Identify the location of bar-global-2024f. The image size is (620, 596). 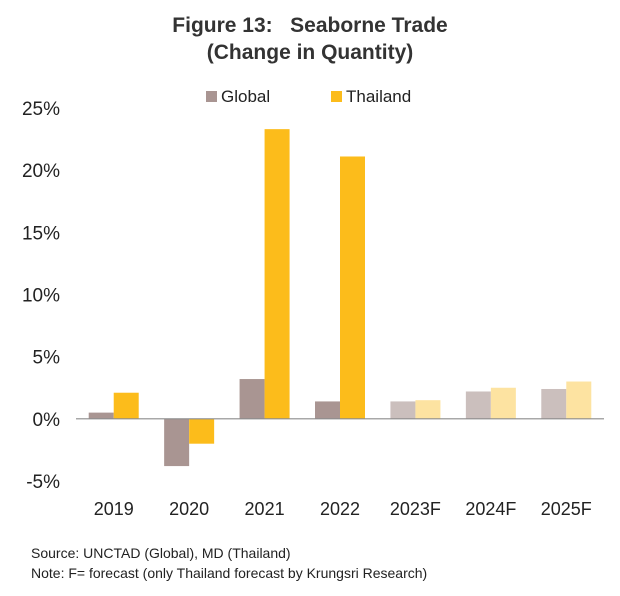
(478, 405).